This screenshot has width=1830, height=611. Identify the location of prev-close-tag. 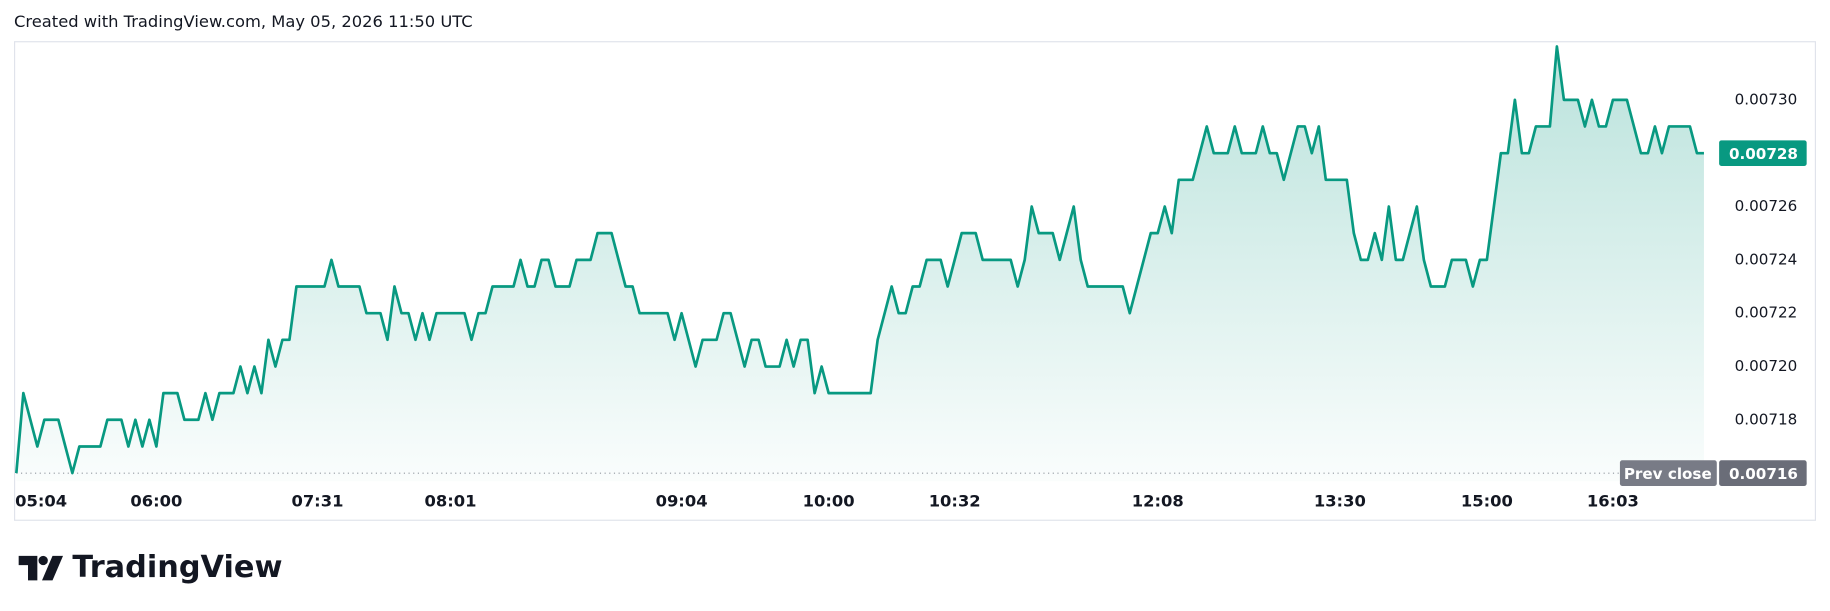
(1668, 473).